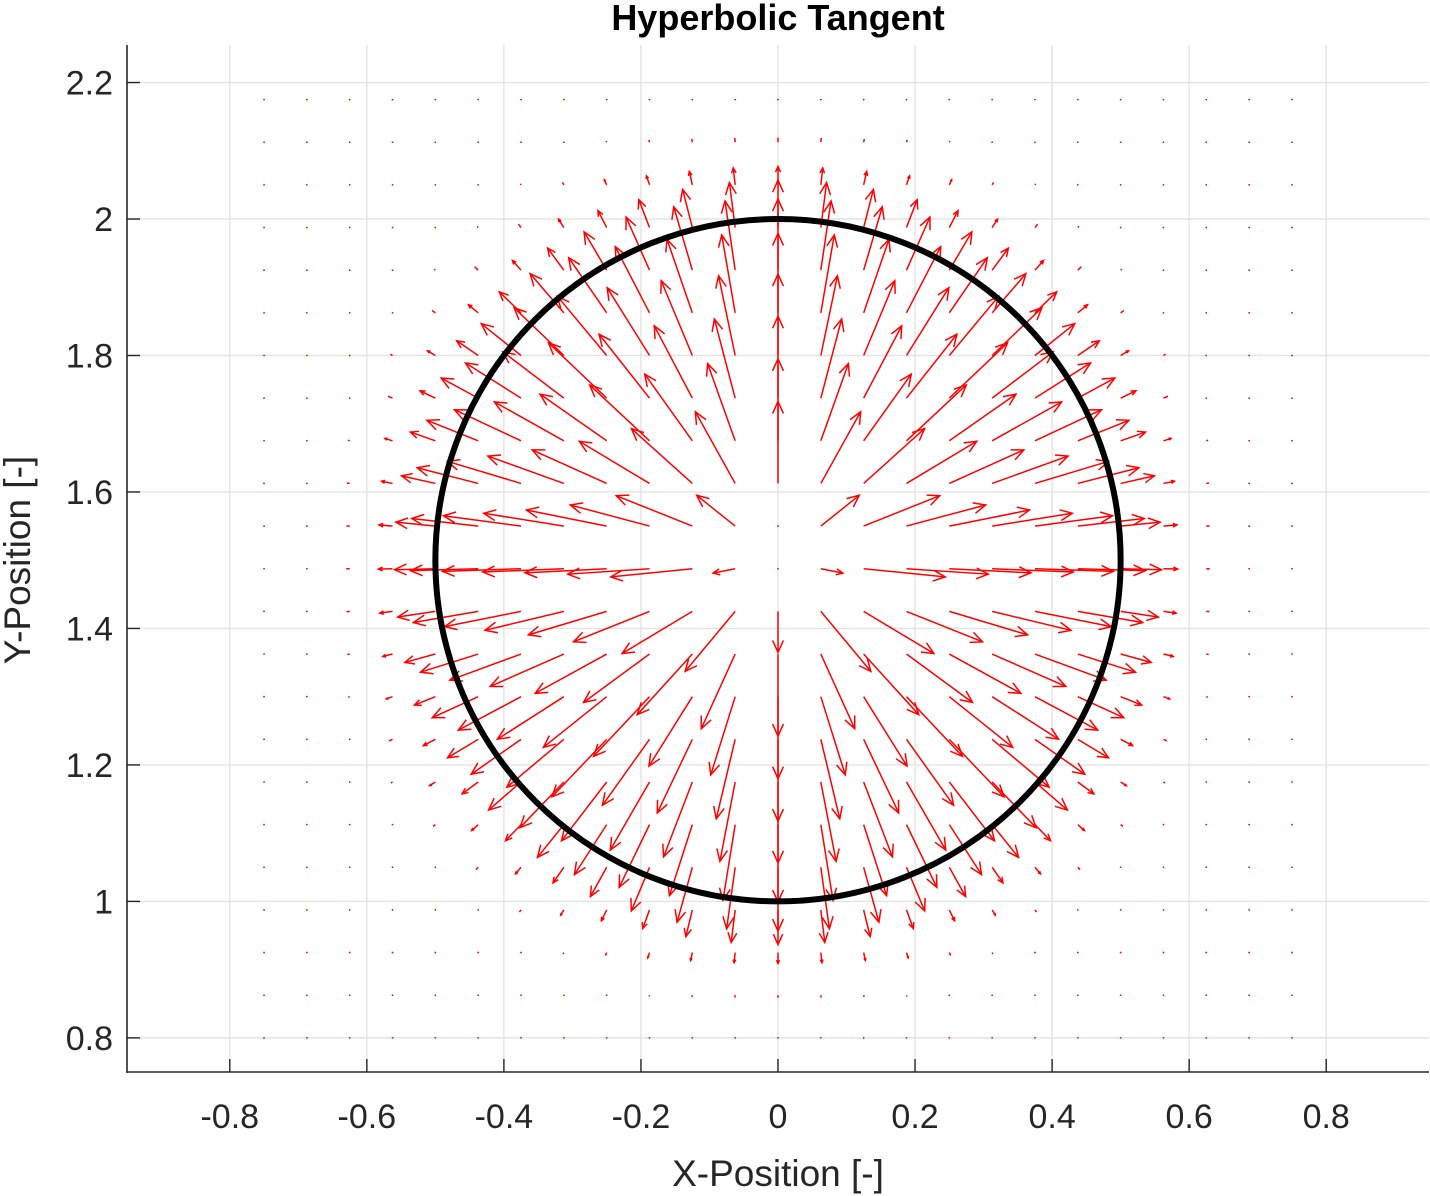 This screenshot has height=1196, width=1430. What do you see at coordinates (89, 1039) in the screenshot?
I see `y-tick-label: 0.8` at bounding box center [89, 1039].